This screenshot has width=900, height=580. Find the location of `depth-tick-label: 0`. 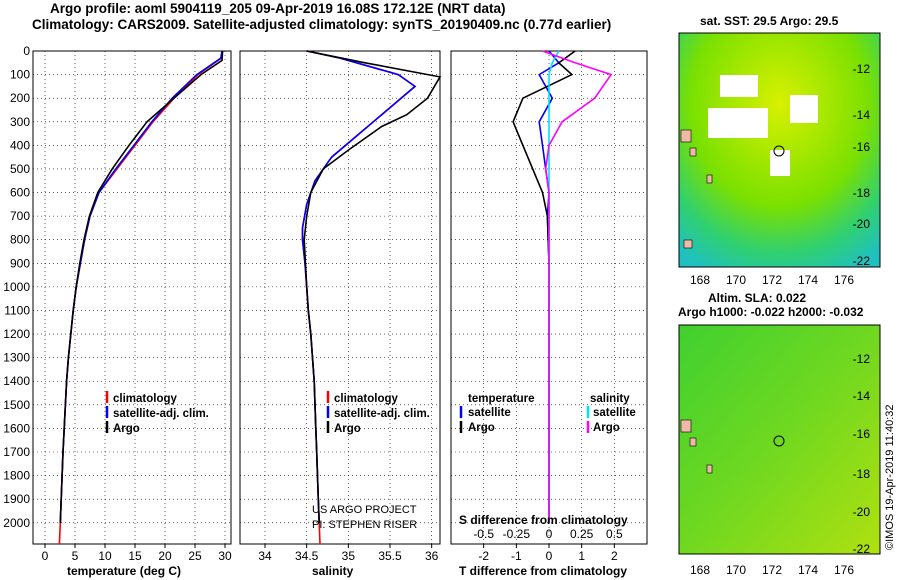

depth-tick-label: 0 is located at coordinates (26, 51).